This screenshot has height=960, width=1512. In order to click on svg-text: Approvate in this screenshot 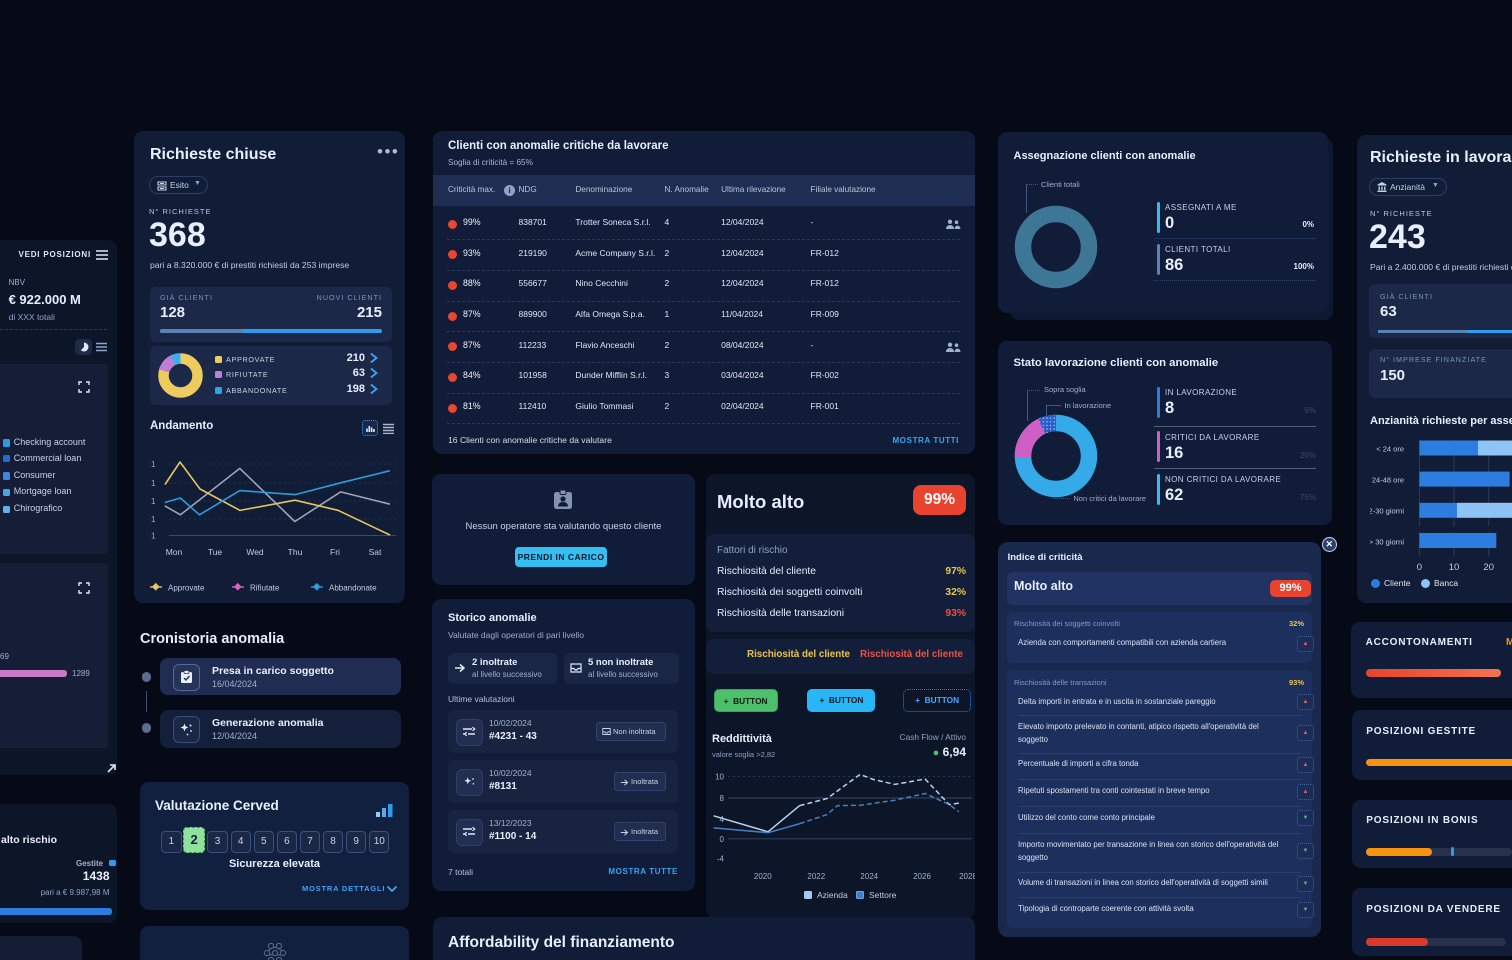, I will do `click(186, 588)`.